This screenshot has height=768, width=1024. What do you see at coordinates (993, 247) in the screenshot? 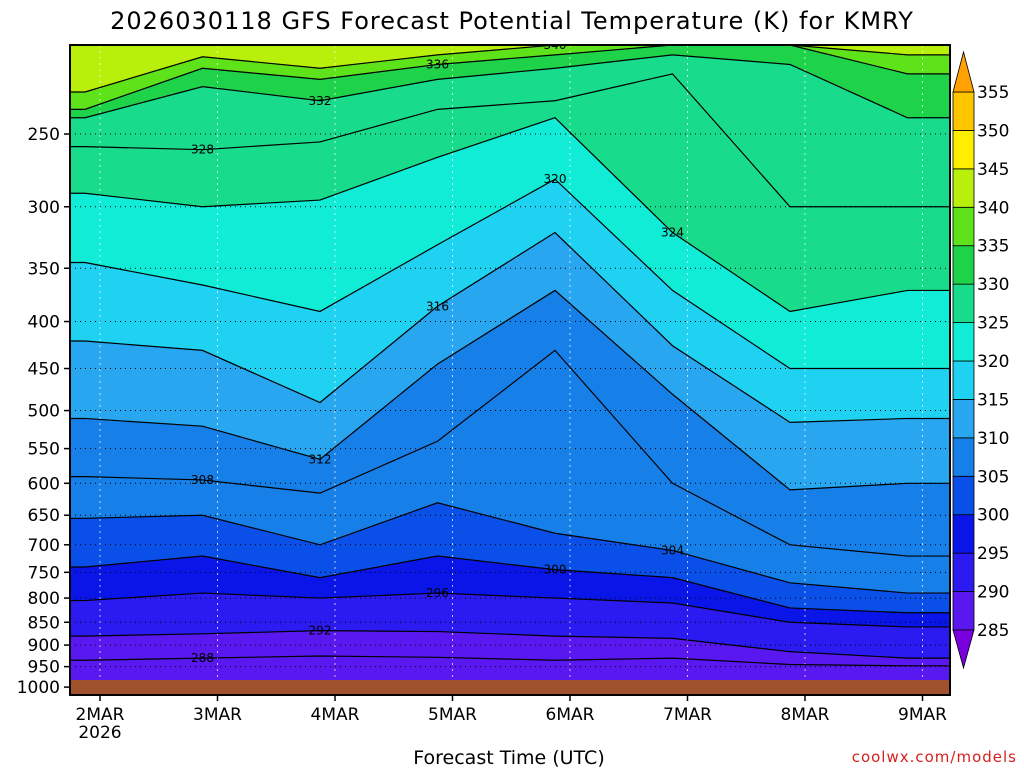
I see `colorbar-label-335: 335` at bounding box center [993, 247].